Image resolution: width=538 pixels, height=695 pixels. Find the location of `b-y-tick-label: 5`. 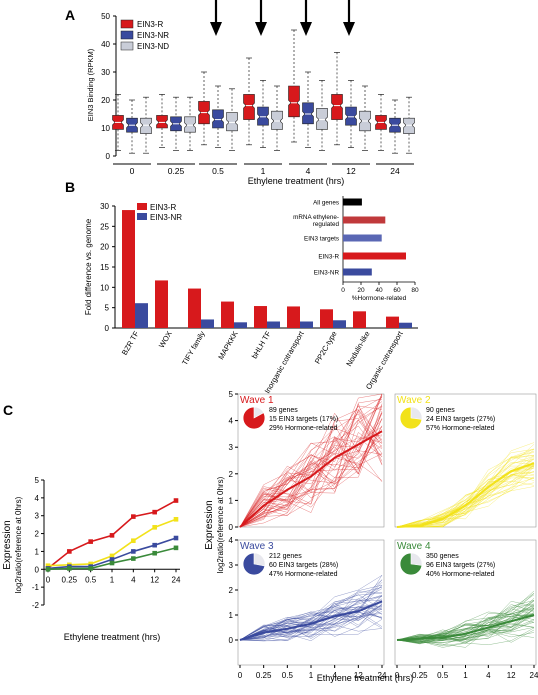

b-y-tick-label: 5 is located at coordinates (107, 308).